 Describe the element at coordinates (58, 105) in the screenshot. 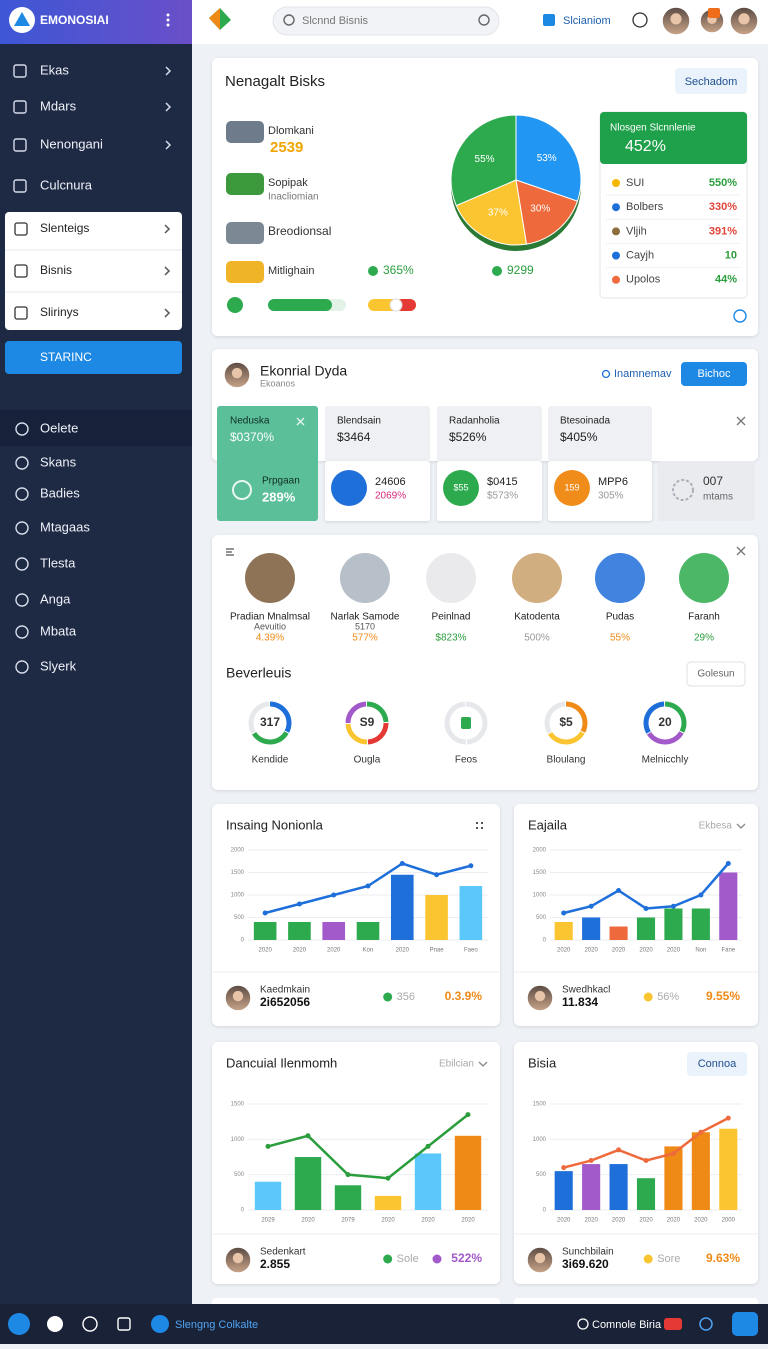

I see `nav-item: Mdars` at that location.